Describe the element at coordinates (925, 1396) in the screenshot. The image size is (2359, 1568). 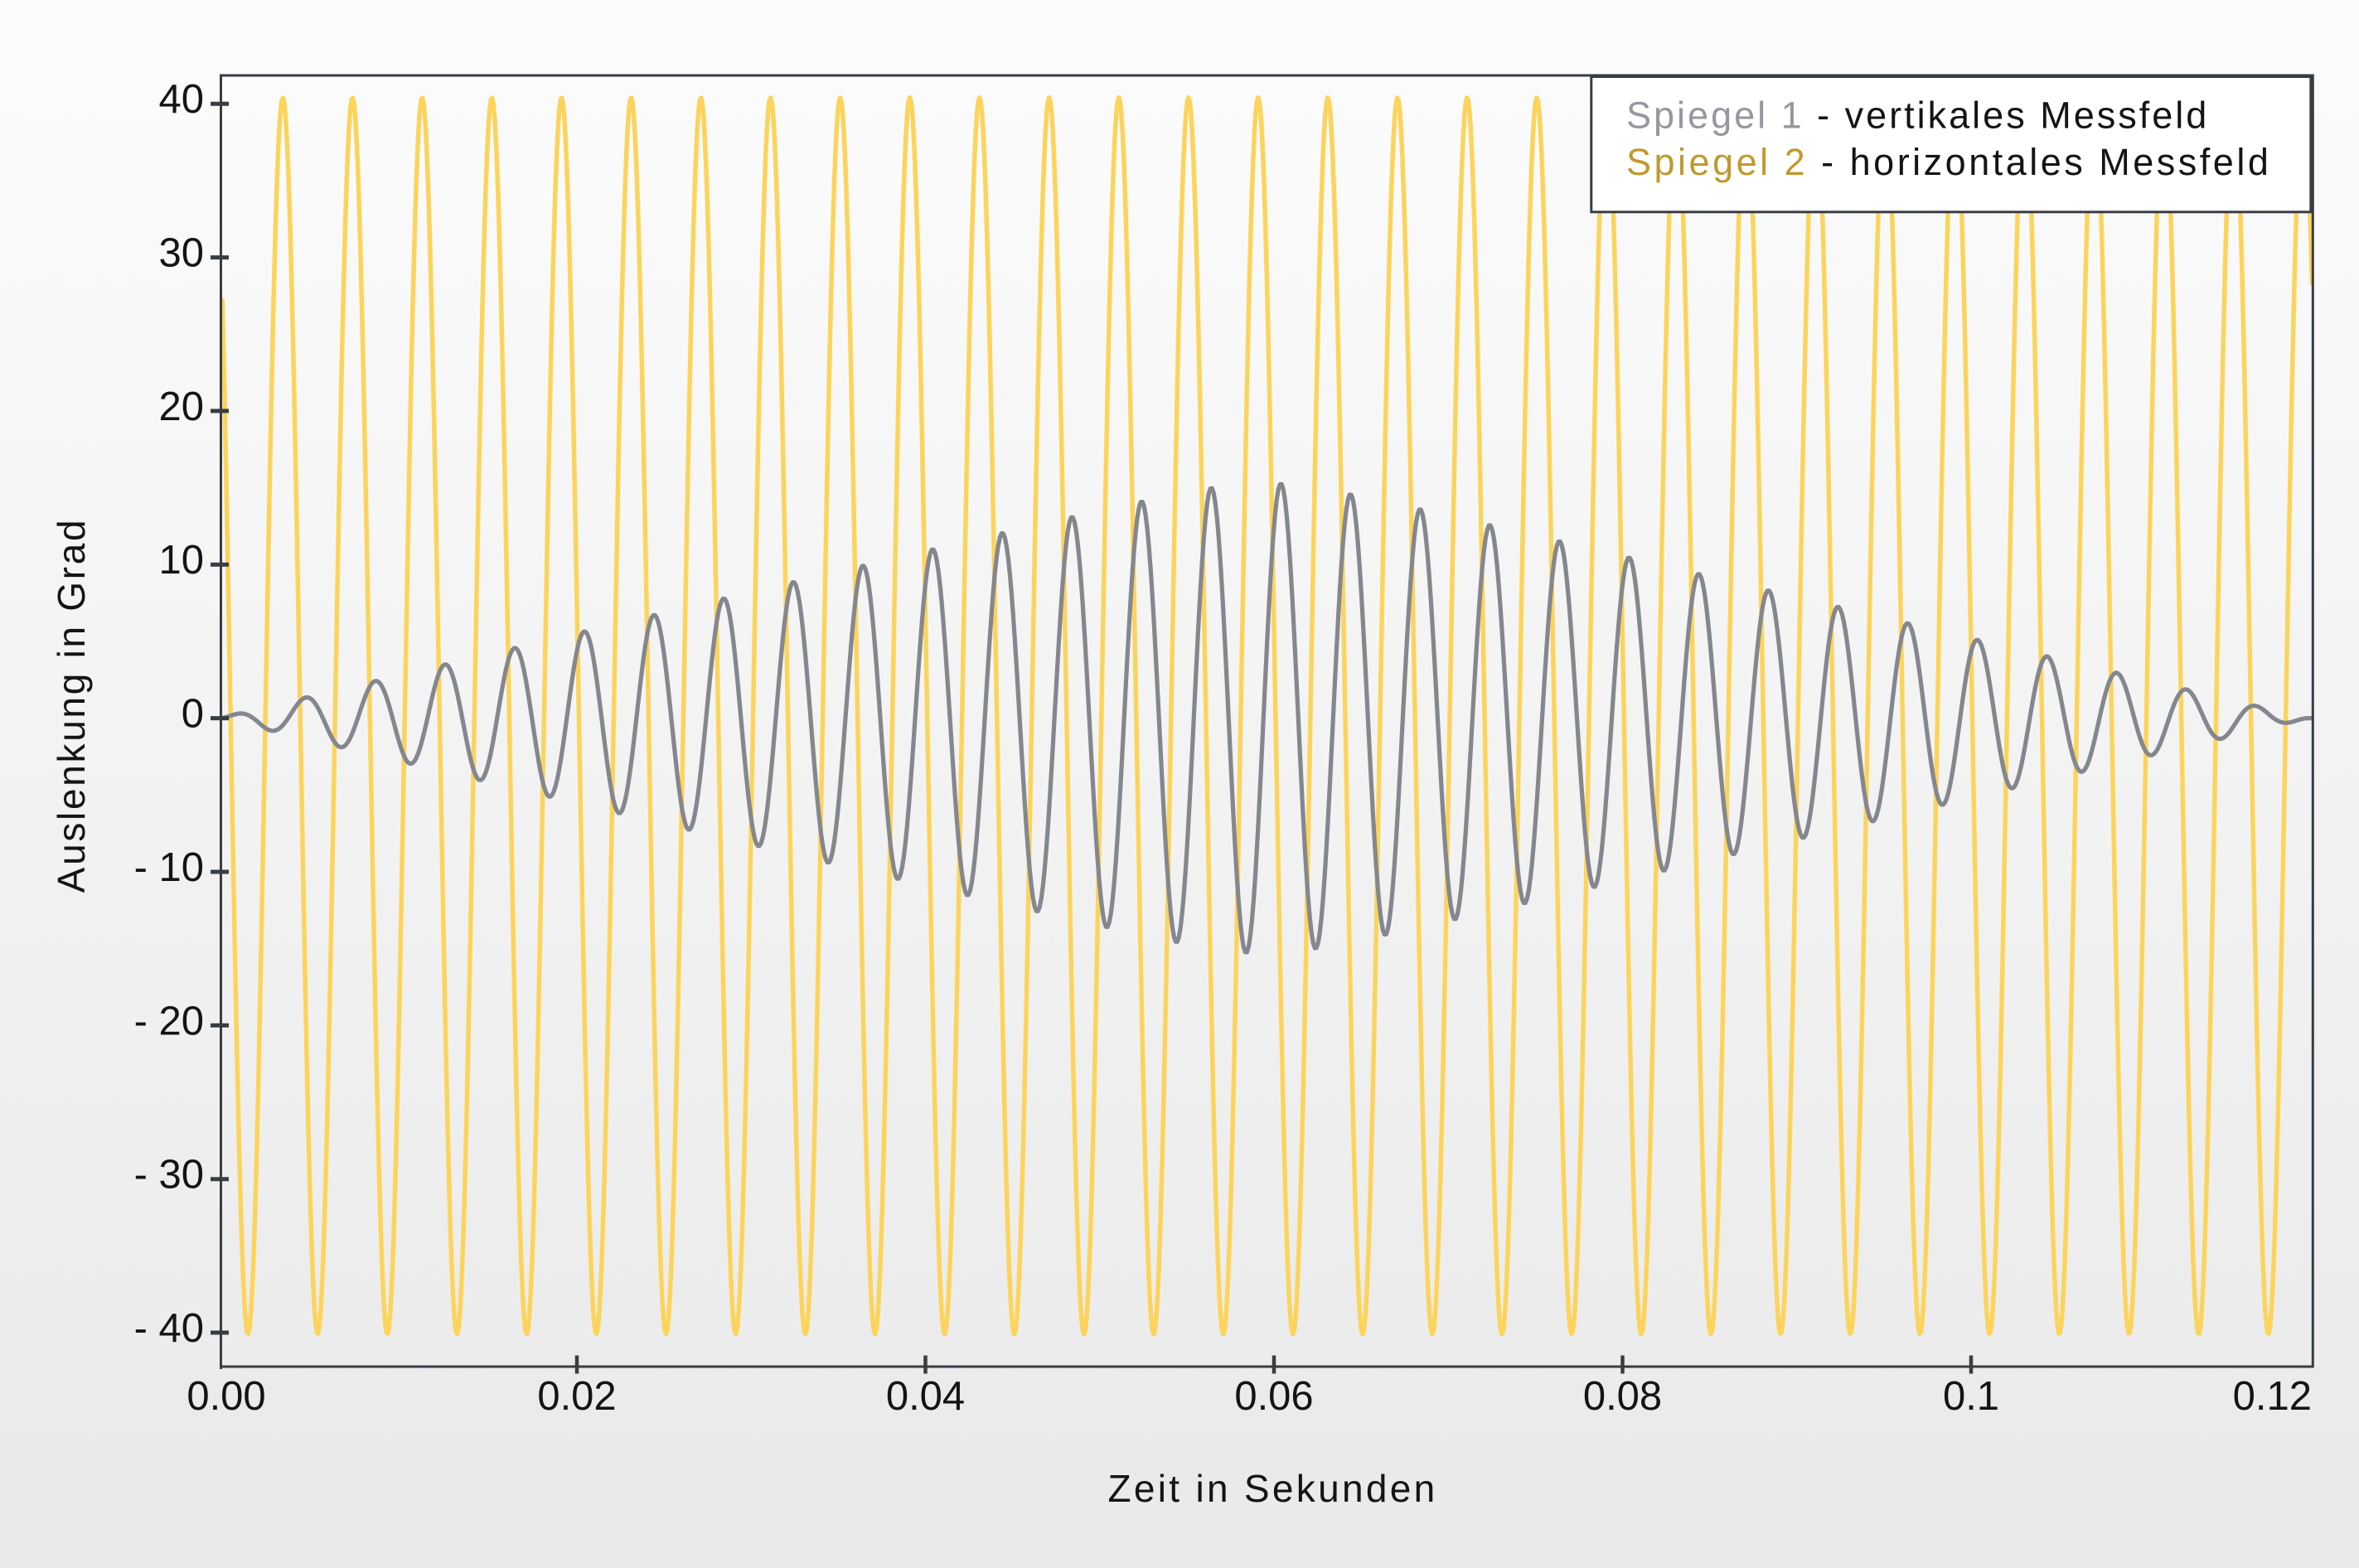
I see `svg-text: 0.04` at that location.